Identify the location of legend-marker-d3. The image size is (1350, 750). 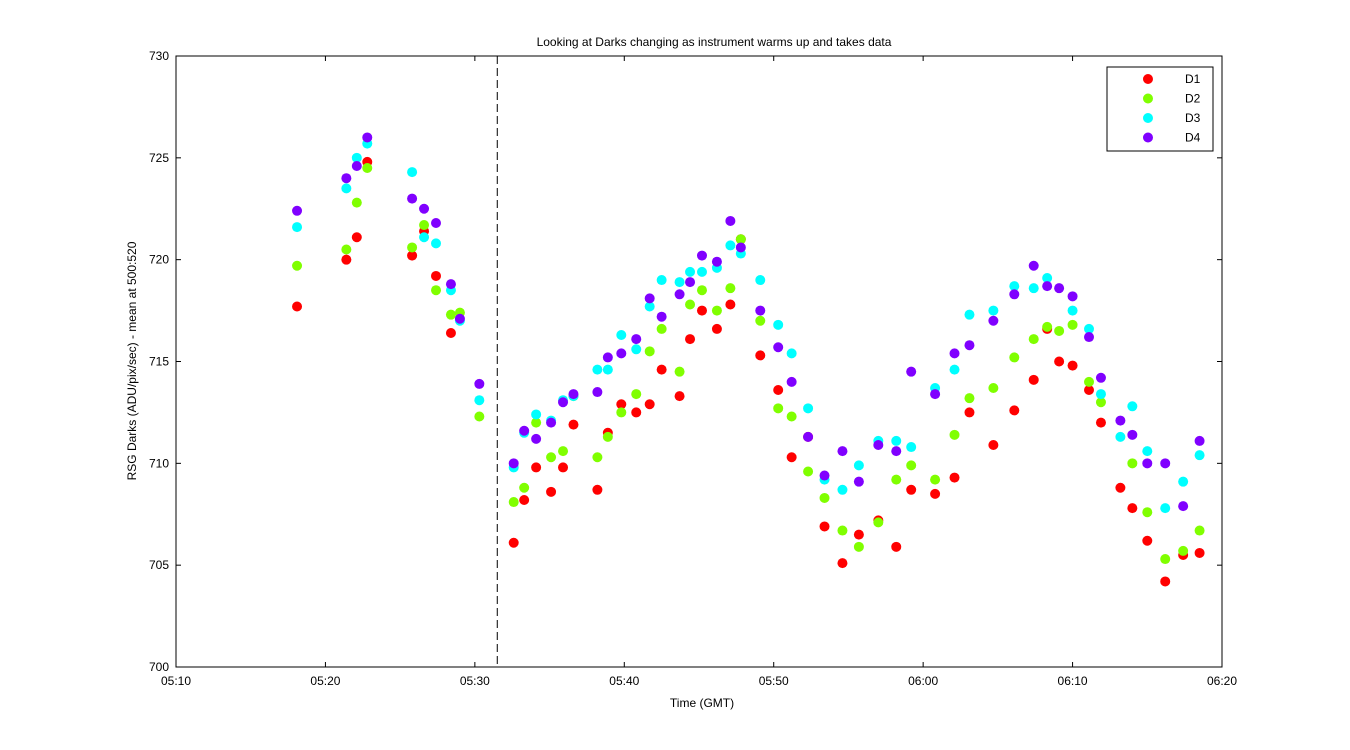
(1148, 118).